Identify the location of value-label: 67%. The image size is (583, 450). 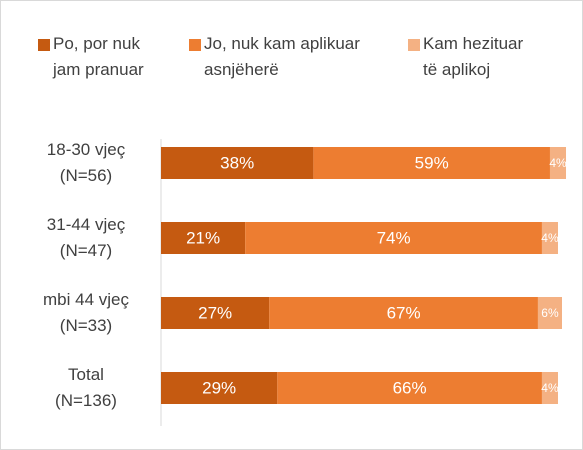
(404, 312).